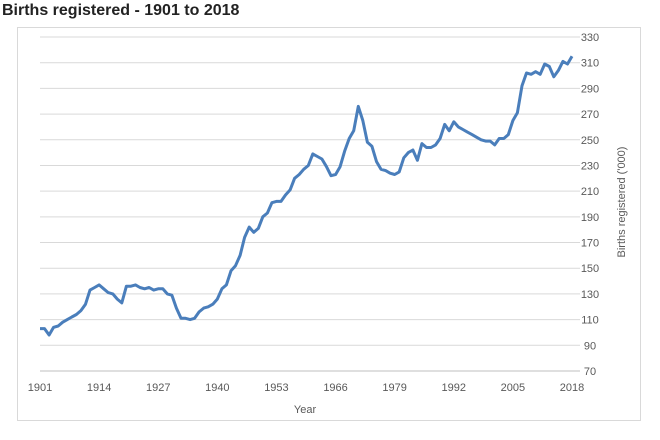 The width and height of the screenshot is (660, 440). I want to click on x-tick-label: 2005, so click(513, 388).